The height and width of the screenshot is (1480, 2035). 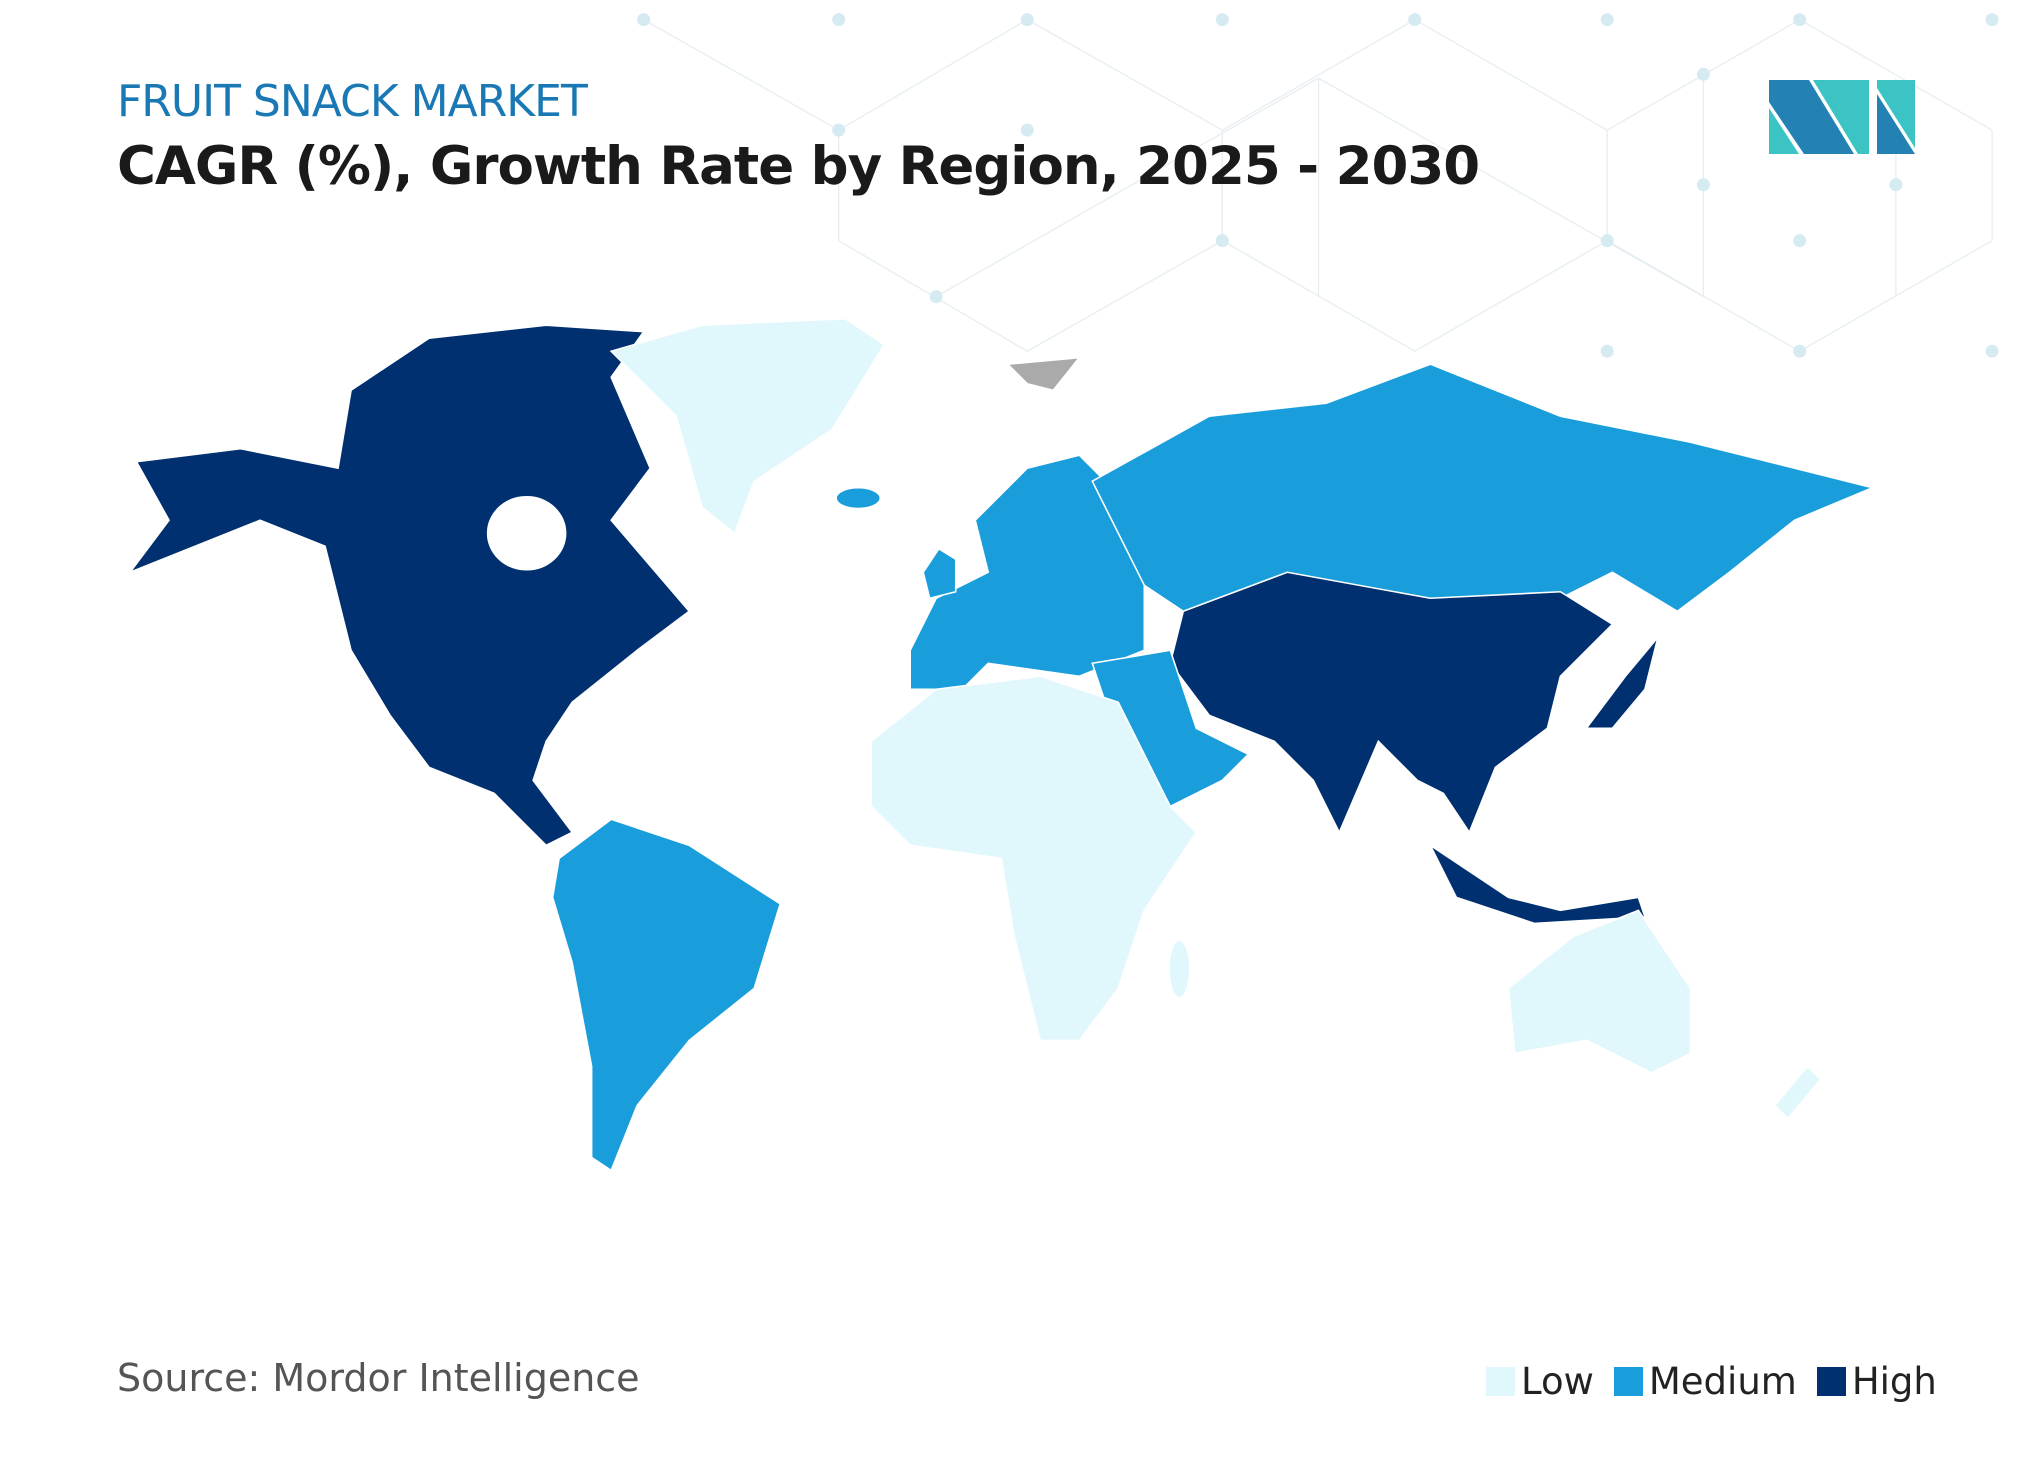 I want to click on region-africa, so click(x=1034, y=858).